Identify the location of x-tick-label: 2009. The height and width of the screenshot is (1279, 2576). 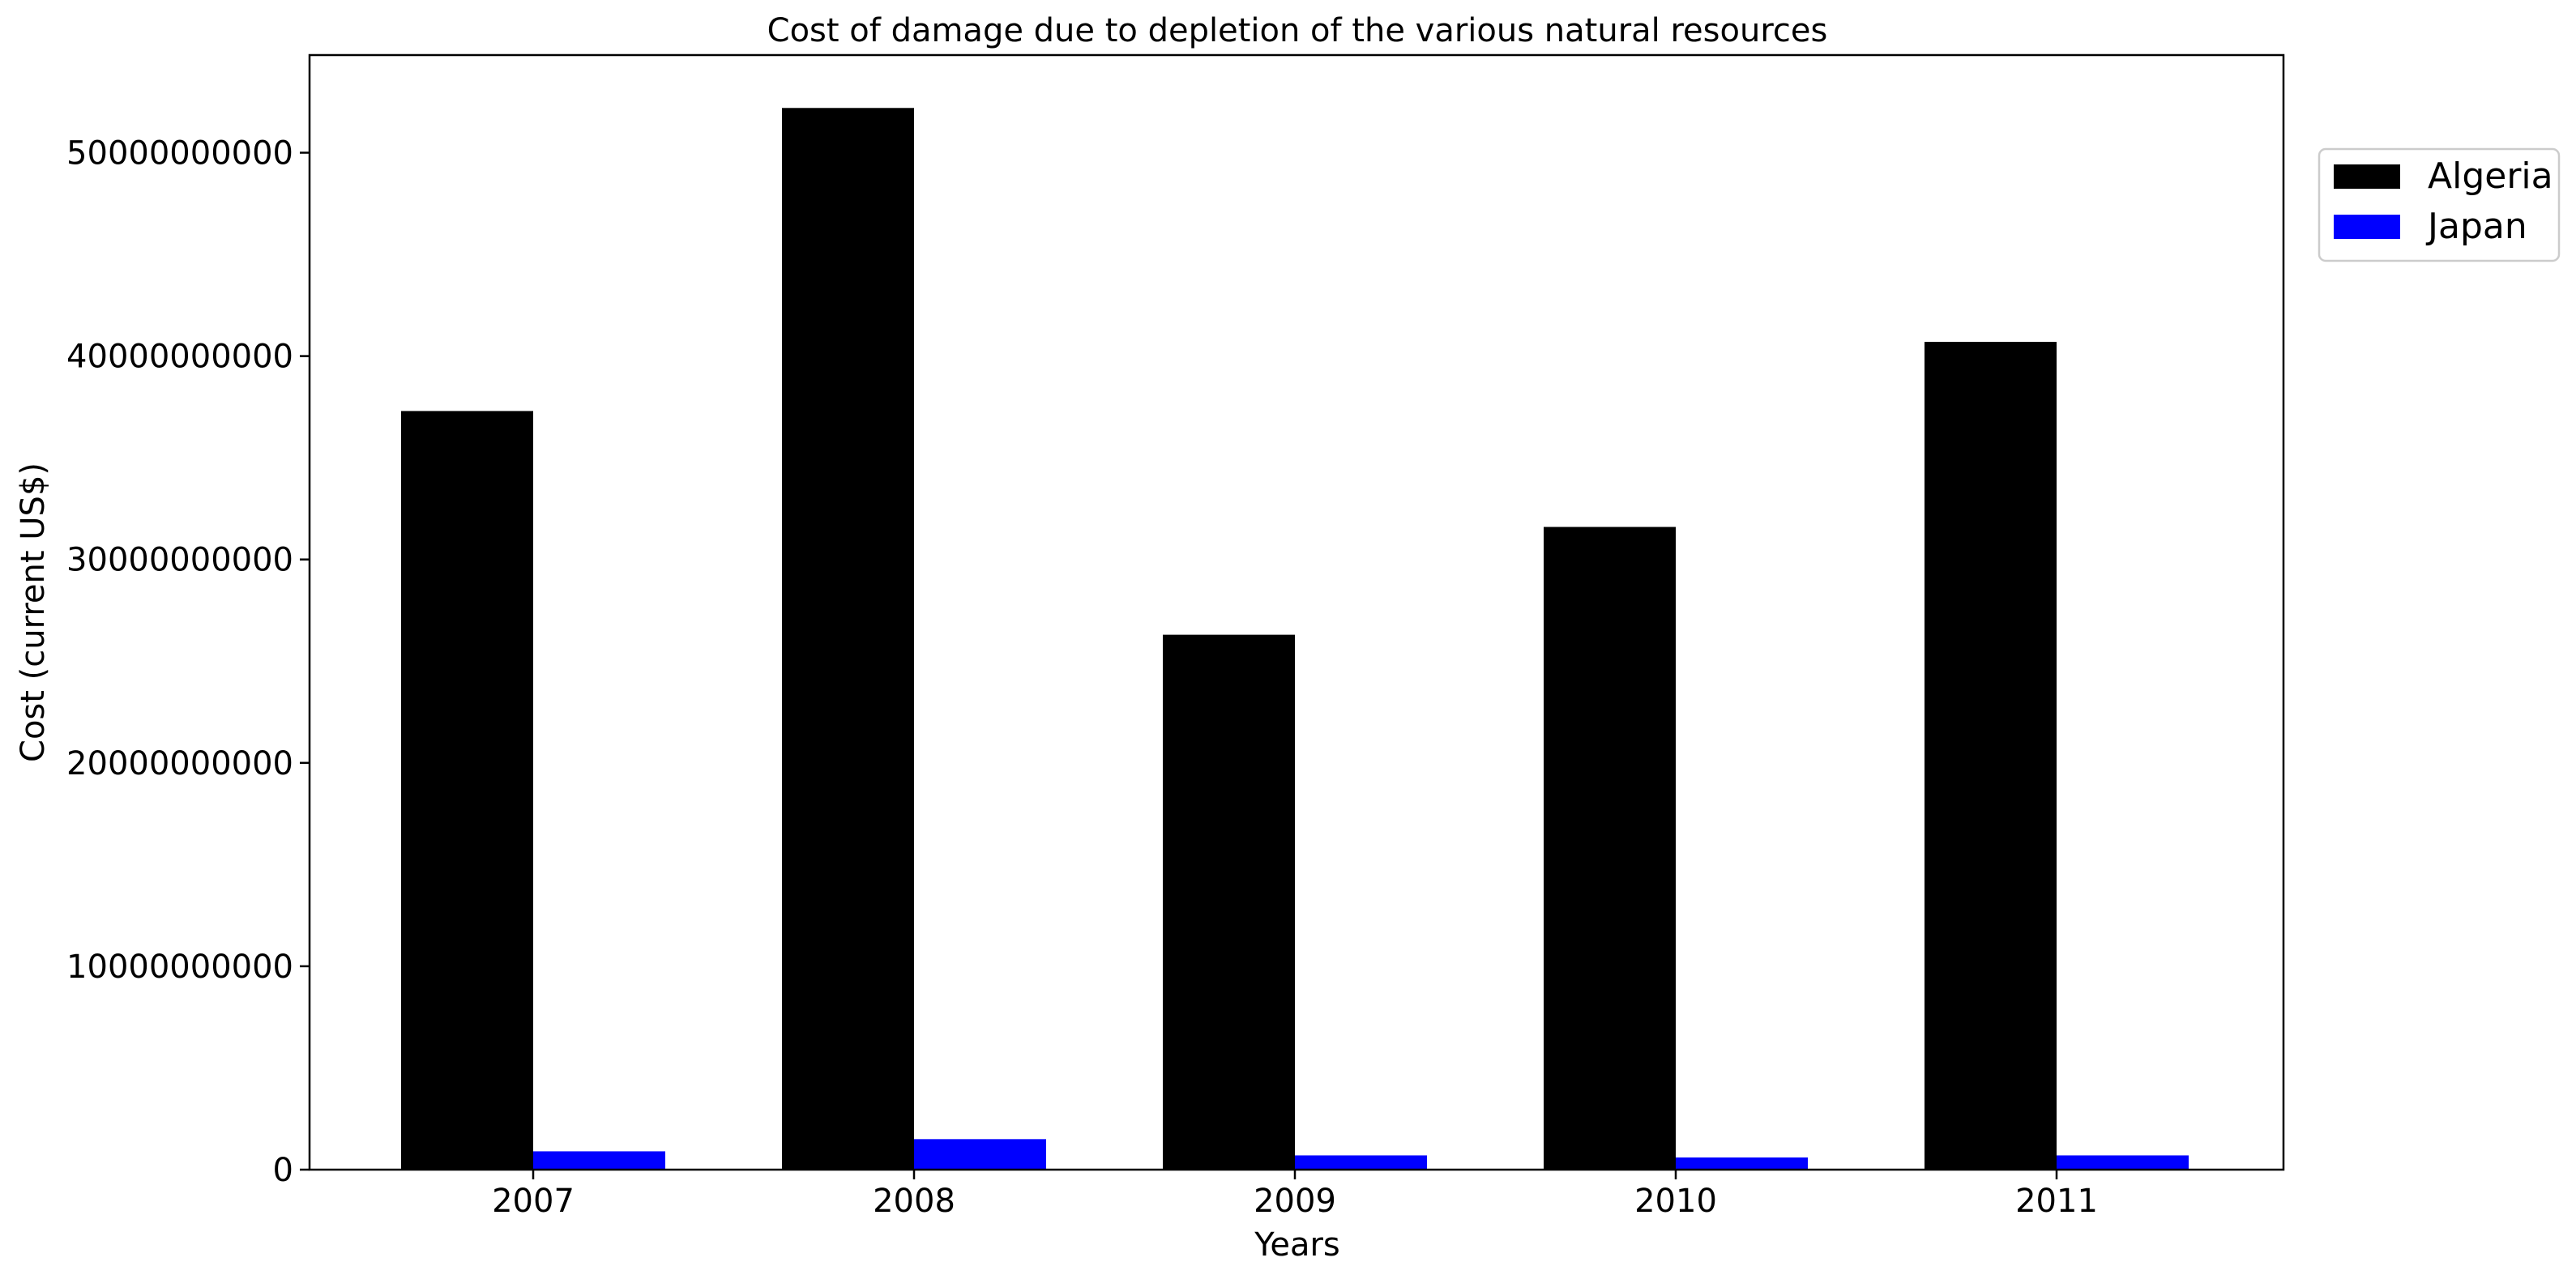
(1295, 1201).